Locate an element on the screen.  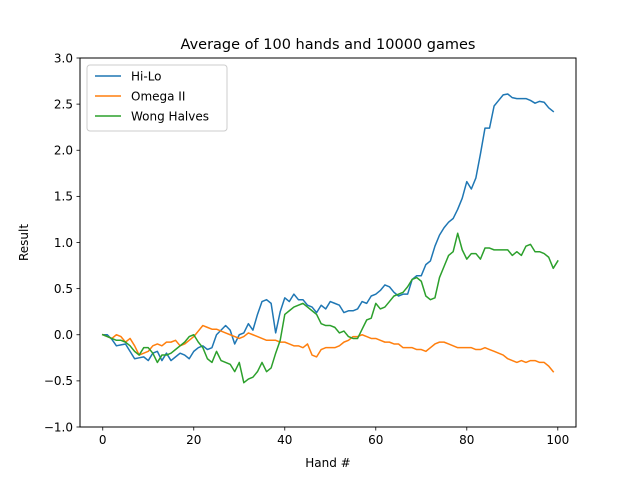
y-tick-label: 2.0 is located at coordinates (63, 151).